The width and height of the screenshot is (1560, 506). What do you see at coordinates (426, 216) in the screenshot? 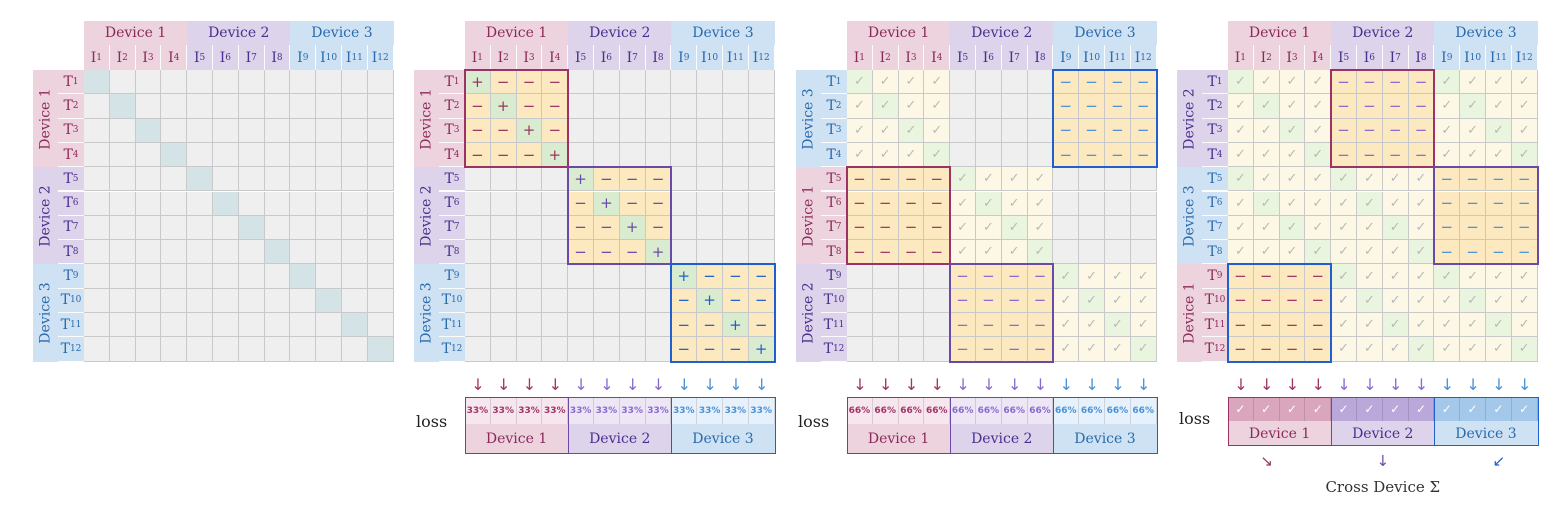
I see `row-device-label: Device 2` at bounding box center [426, 216].